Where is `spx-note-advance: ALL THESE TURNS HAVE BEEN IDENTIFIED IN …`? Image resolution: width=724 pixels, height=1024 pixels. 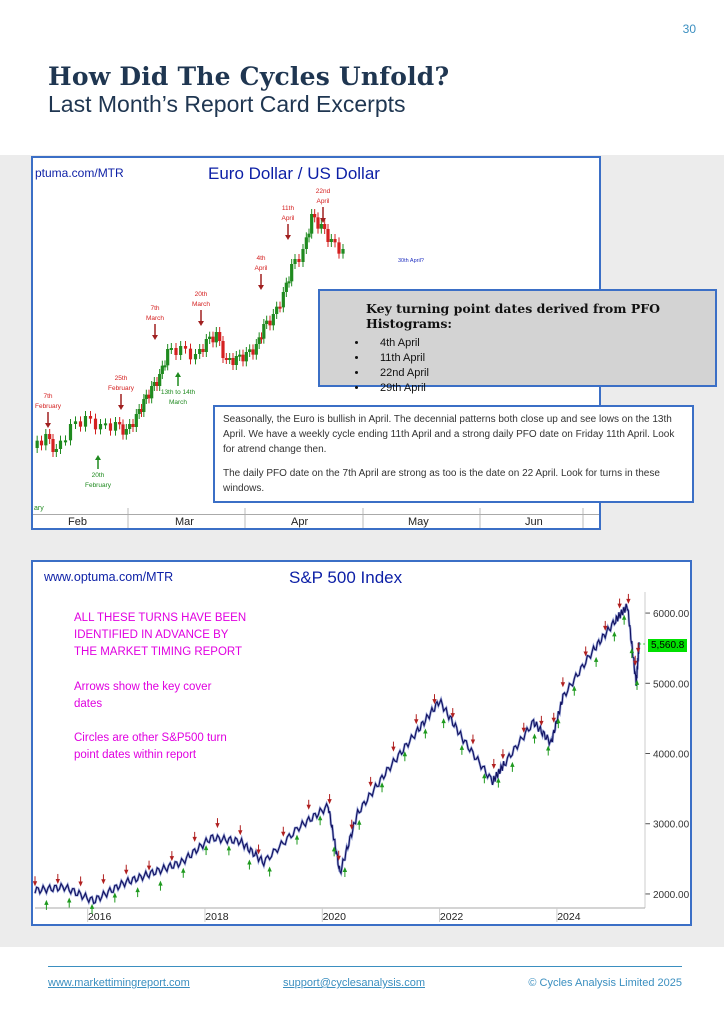
spx-note-advance: ALL THESE TURNS HAVE BEEN IDENTIFIED IN … is located at coordinates (160, 635).